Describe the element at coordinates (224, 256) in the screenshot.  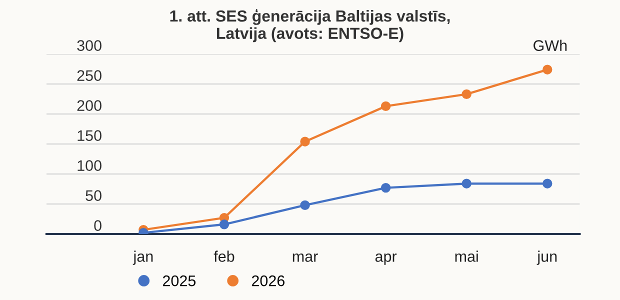
I see `x-tick-label: feb` at that location.